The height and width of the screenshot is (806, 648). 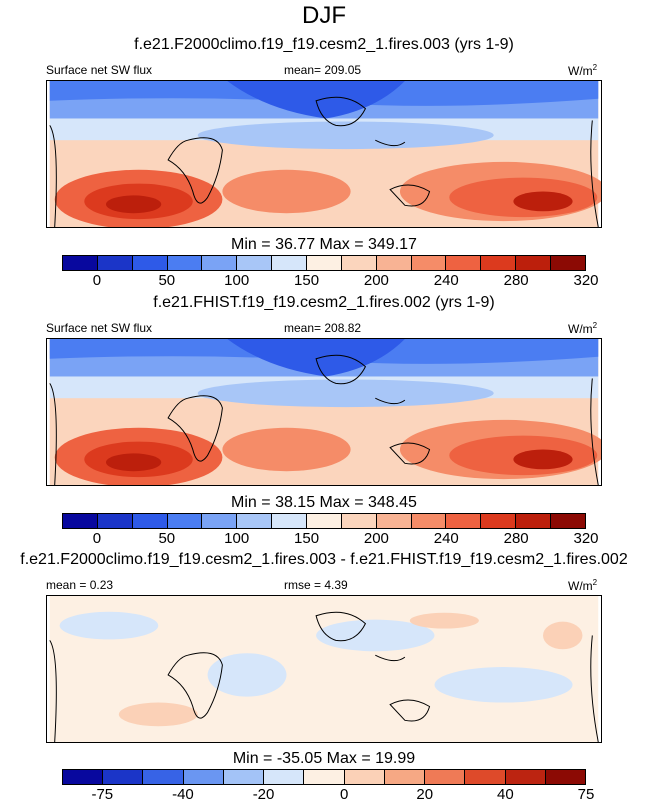 What do you see at coordinates (583, 585) in the screenshot?
I see `panel3-units: W/m2` at bounding box center [583, 585].